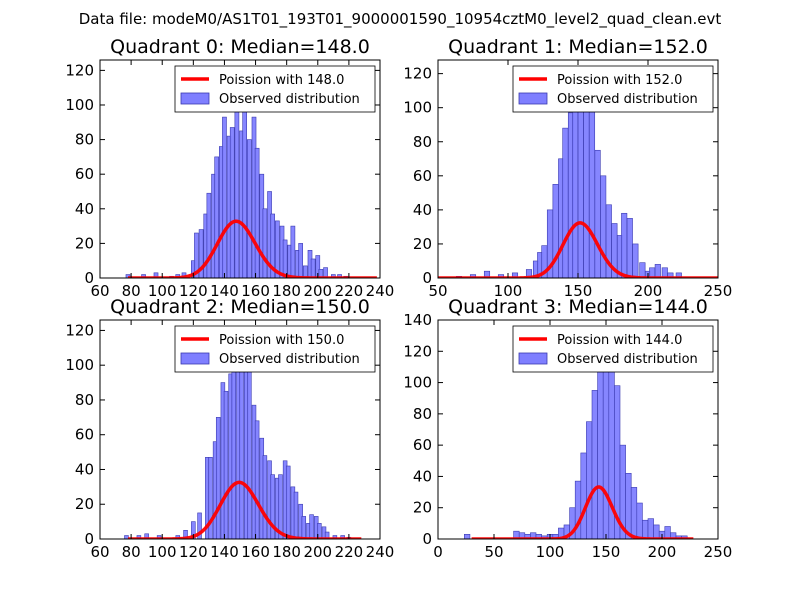 Image resolution: width=800 pixels, height=600 pixels. Describe the element at coordinates (281, 340) in the screenshot. I see `legend-label-poisson: Poission with 150.0` at that location.